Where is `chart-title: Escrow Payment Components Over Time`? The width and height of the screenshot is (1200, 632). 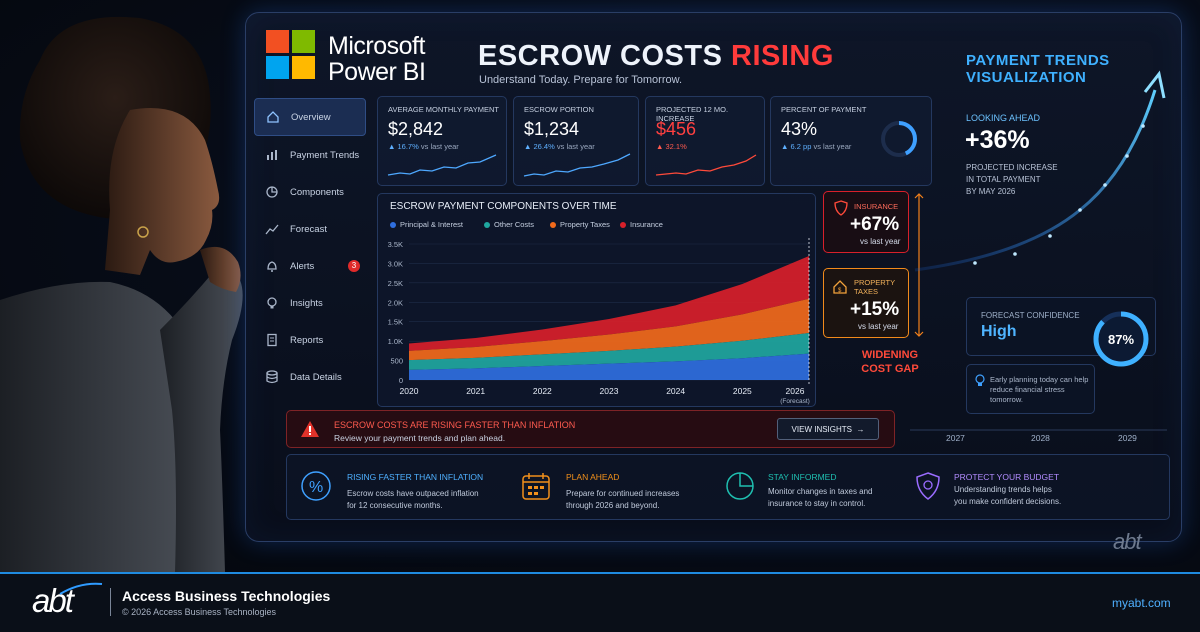 chart-title: Escrow Payment Components Over Time is located at coordinates (503, 206).